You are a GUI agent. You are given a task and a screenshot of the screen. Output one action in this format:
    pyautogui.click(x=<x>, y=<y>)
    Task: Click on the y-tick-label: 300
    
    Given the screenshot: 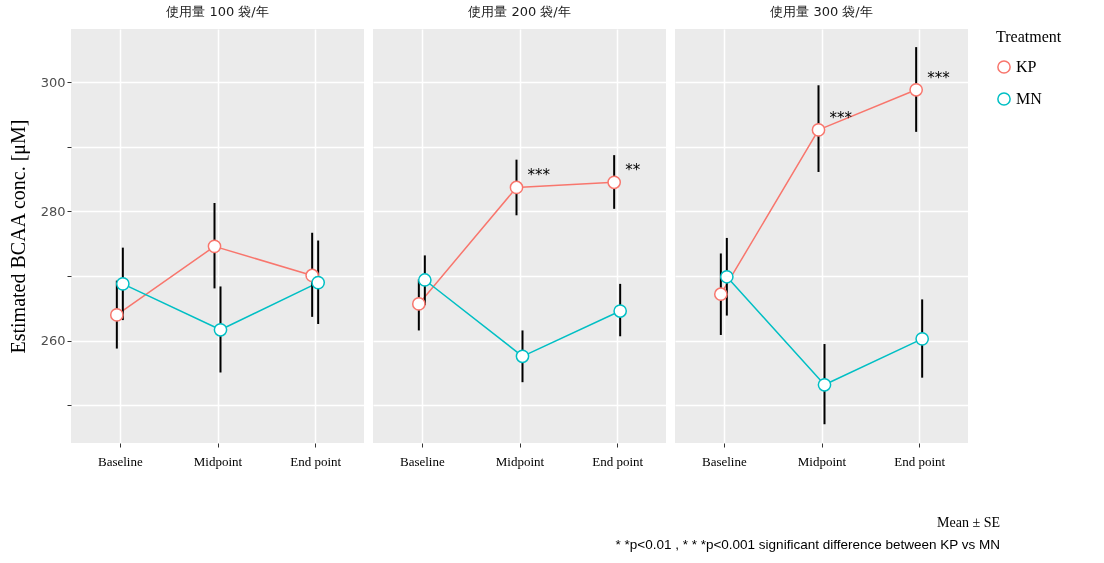 What is the action you would take?
    pyautogui.click(x=53, y=82)
    